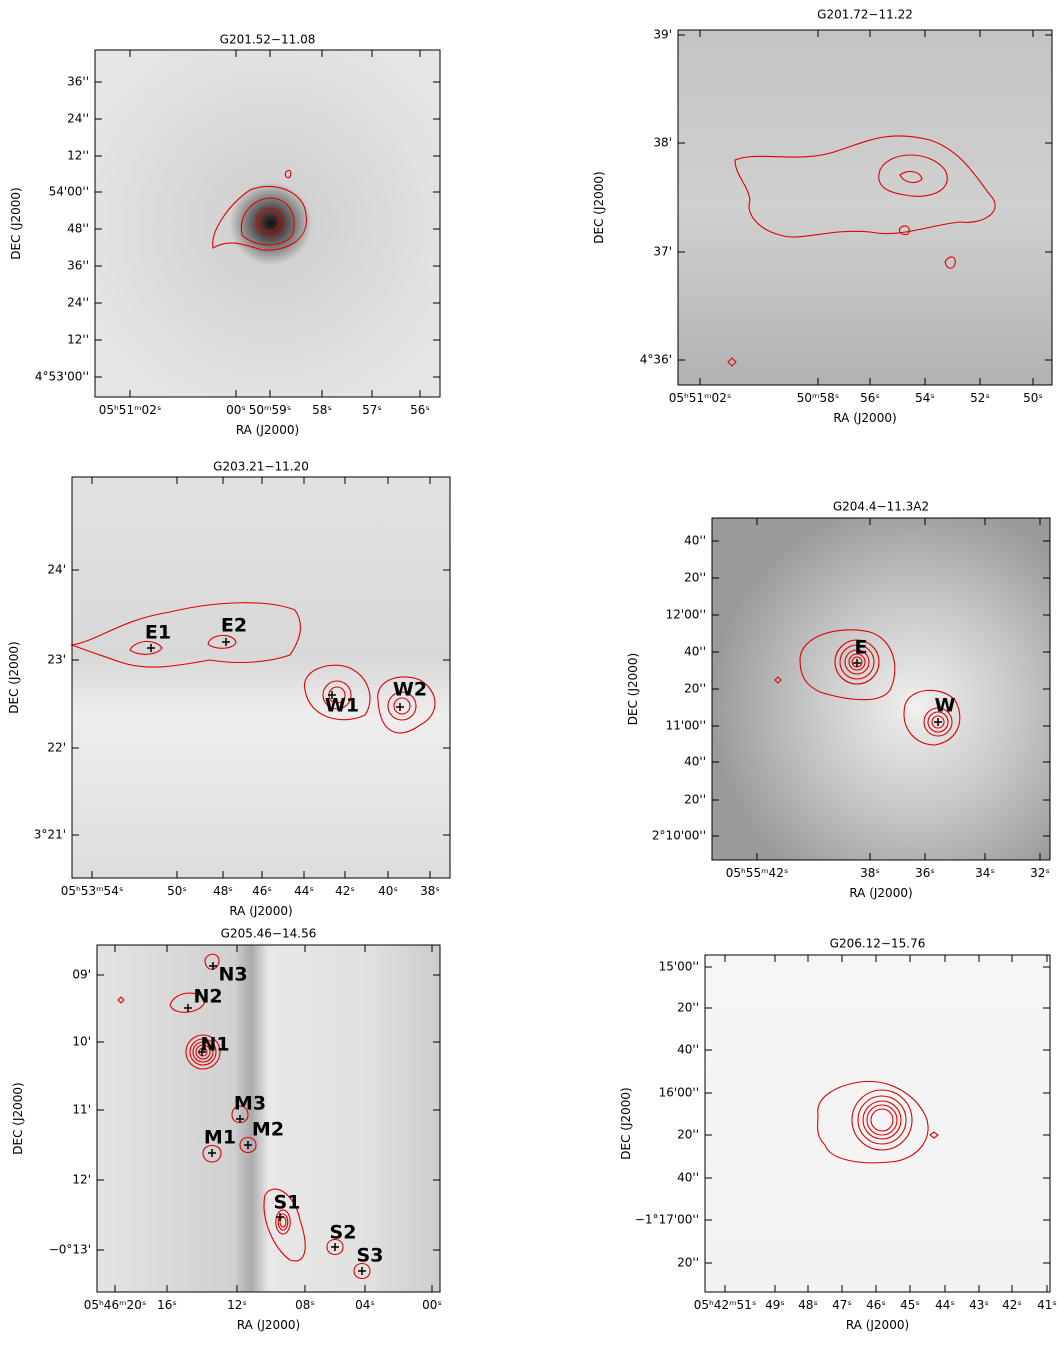 Image resolution: width=1057 pixels, height=1349 pixels. Describe the element at coordinates (1047, 1305) in the screenshot. I see `x-tick-label: 41ˢ` at that location.